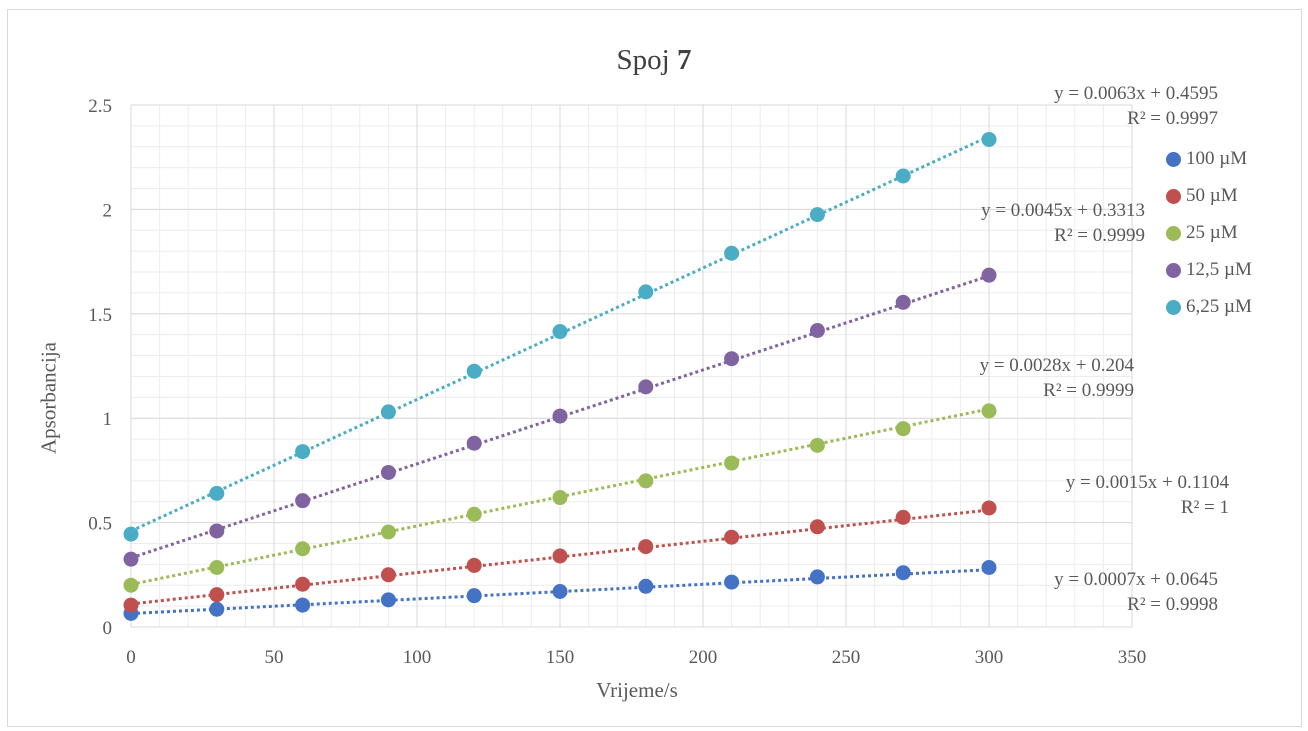 This screenshot has width=1308, height=731. I want to click on legend-item-25uM: 25 µM, so click(1202, 233).